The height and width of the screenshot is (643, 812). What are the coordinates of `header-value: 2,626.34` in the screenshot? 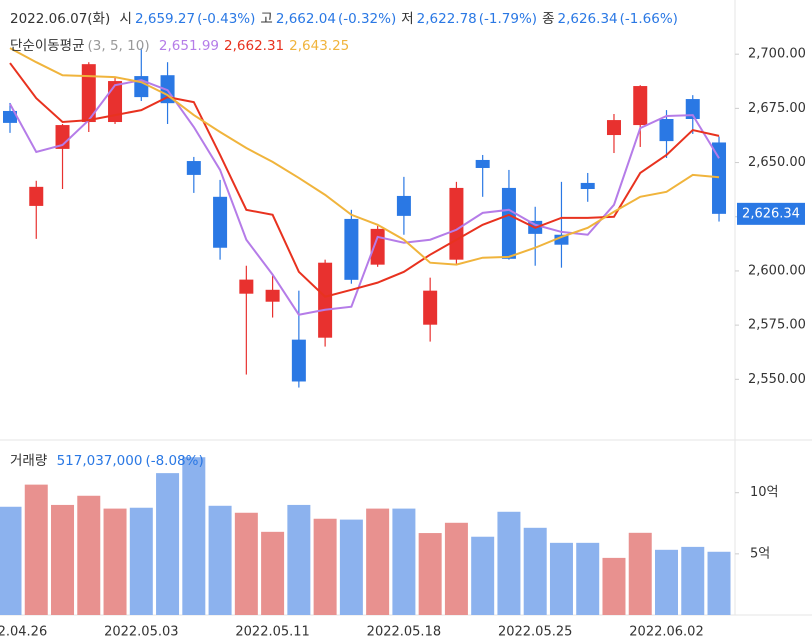 It's located at (587, 19).